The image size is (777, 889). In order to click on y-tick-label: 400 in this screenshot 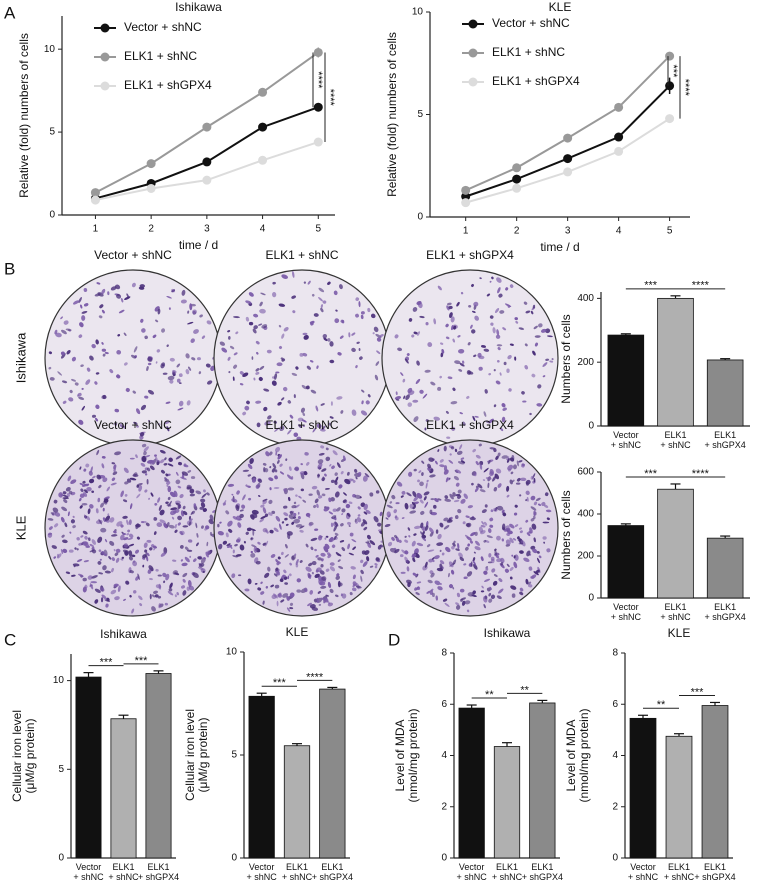, I will do `click(585, 298)`.